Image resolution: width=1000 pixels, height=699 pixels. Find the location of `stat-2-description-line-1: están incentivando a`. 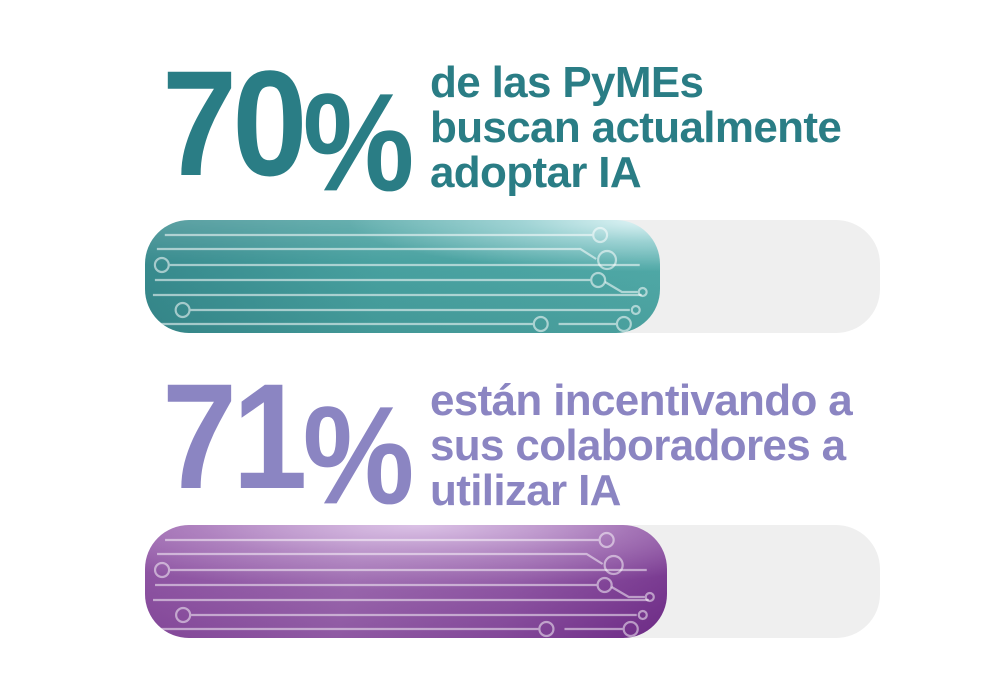

stat-2-description-line-1: están incentivando a is located at coordinates (641, 400).